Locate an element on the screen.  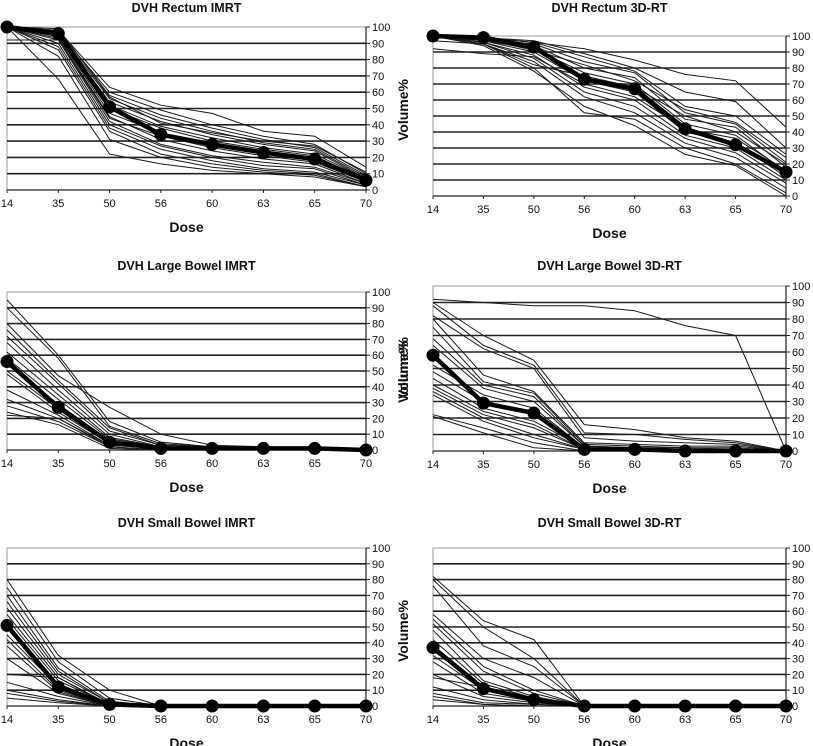
x-tick-label: 65 is located at coordinates (735, 210).